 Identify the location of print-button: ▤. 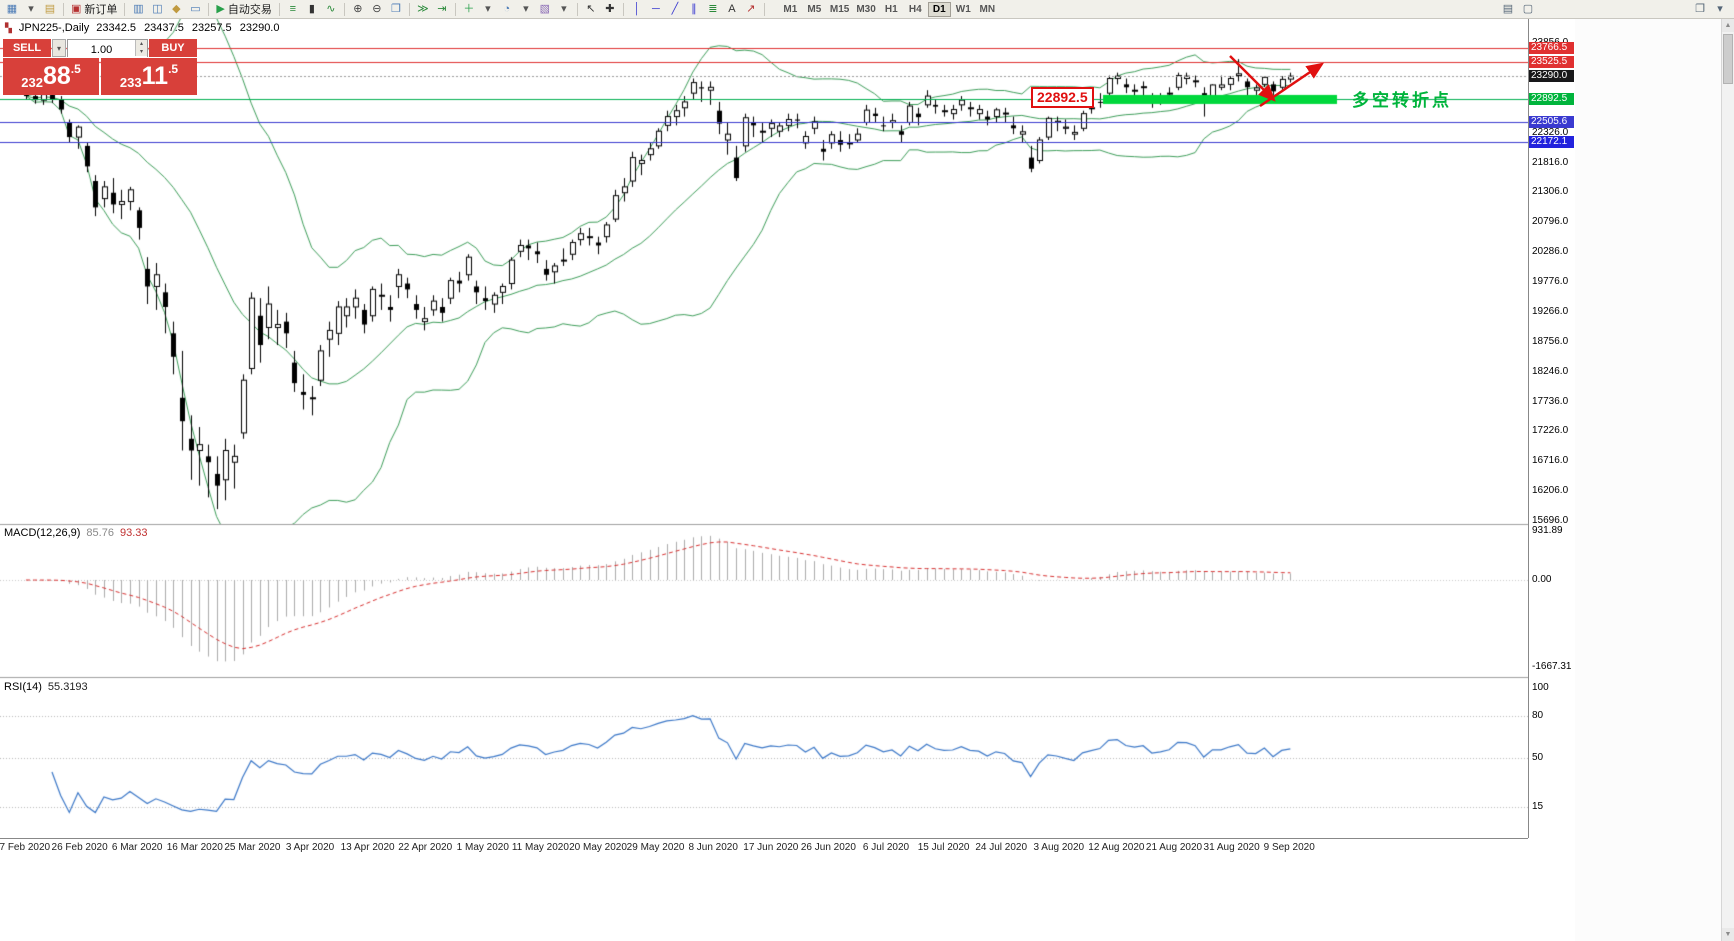
(1508, 9).